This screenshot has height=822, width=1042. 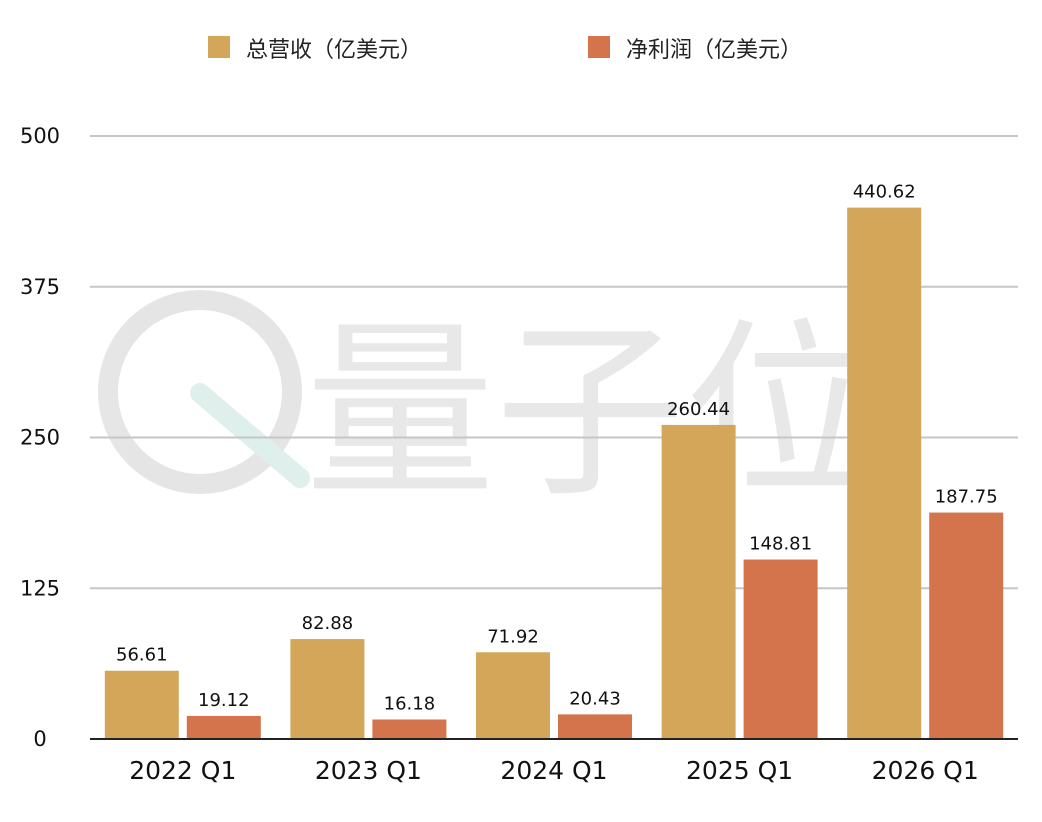 What do you see at coordinates (39, 739) in the screenshot?
I see `y-tick-0: 0` at bounding box center [39, 739].